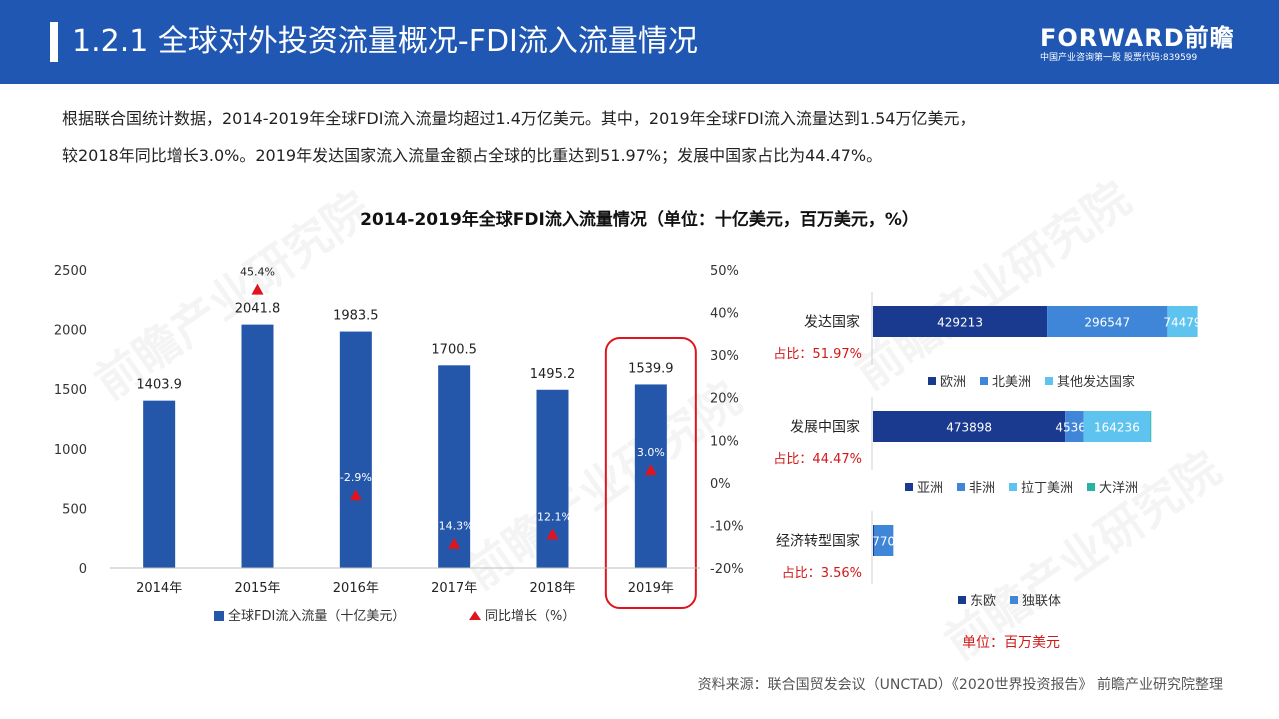 The width and height of the screenshot is (1279, 719). I want to click on y-tick-label: 500, so click(74, 509).